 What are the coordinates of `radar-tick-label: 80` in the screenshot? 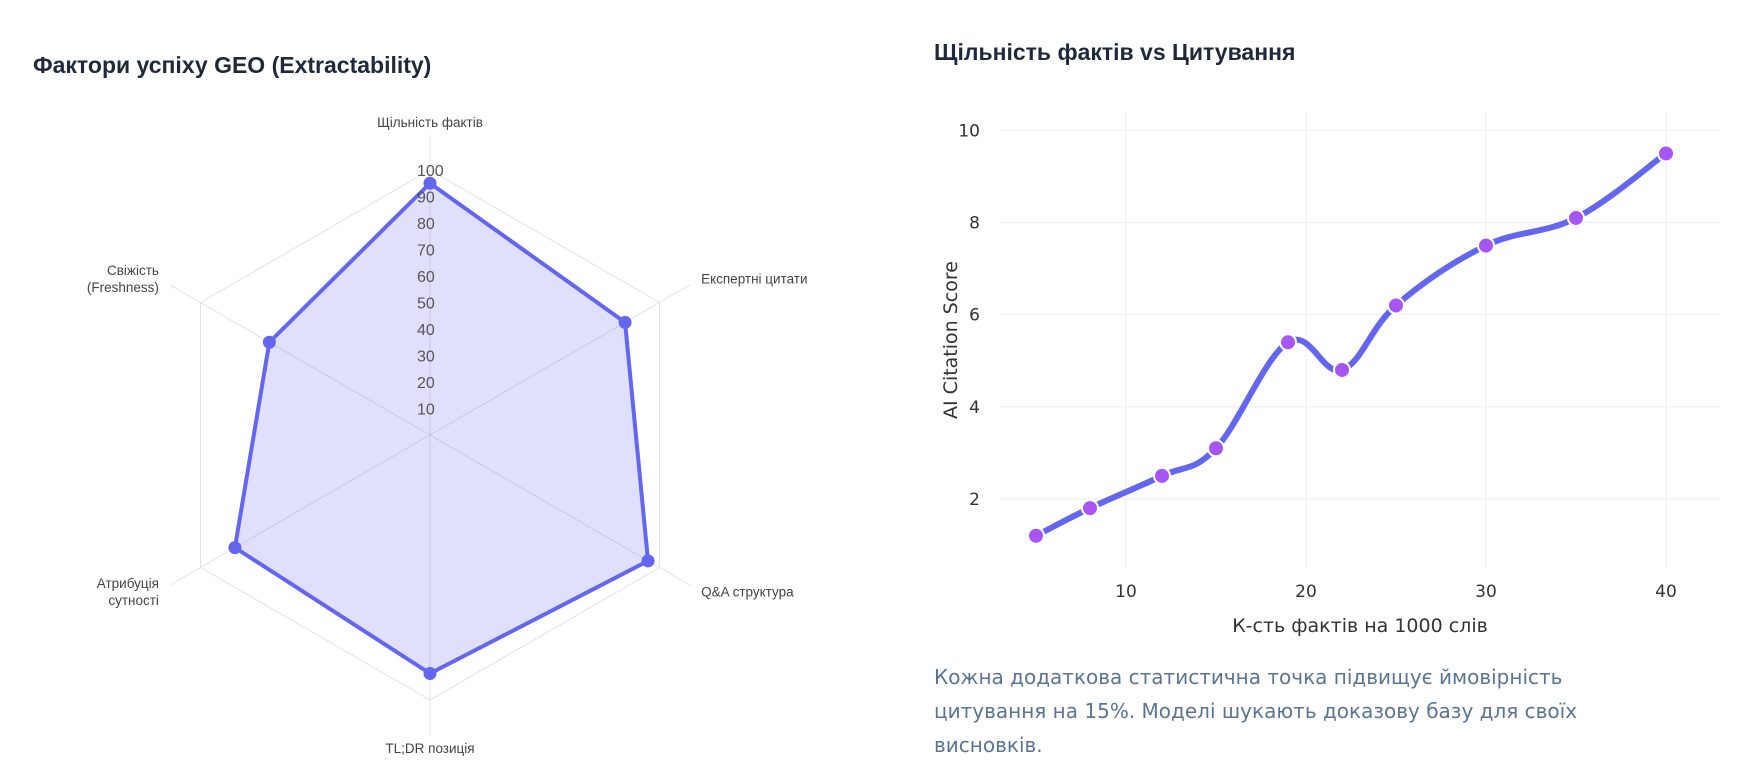 It's located at (426, 224).